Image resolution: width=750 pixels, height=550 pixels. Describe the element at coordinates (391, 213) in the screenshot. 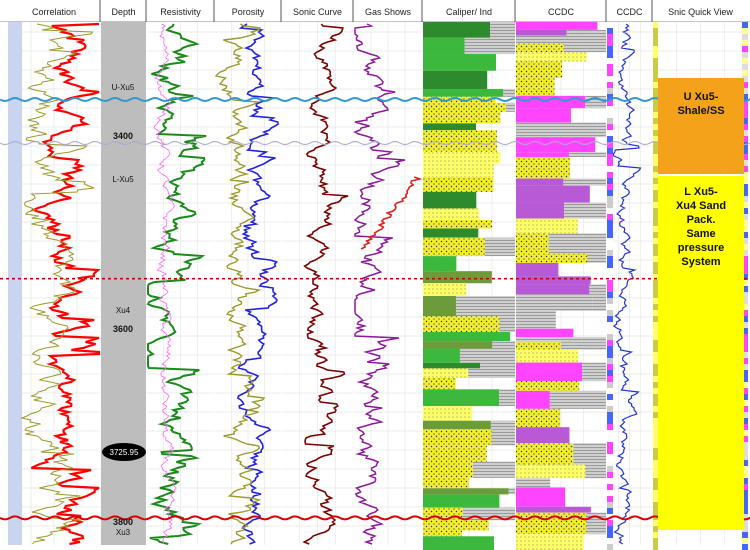

I see `gas-show-peak` at that location.